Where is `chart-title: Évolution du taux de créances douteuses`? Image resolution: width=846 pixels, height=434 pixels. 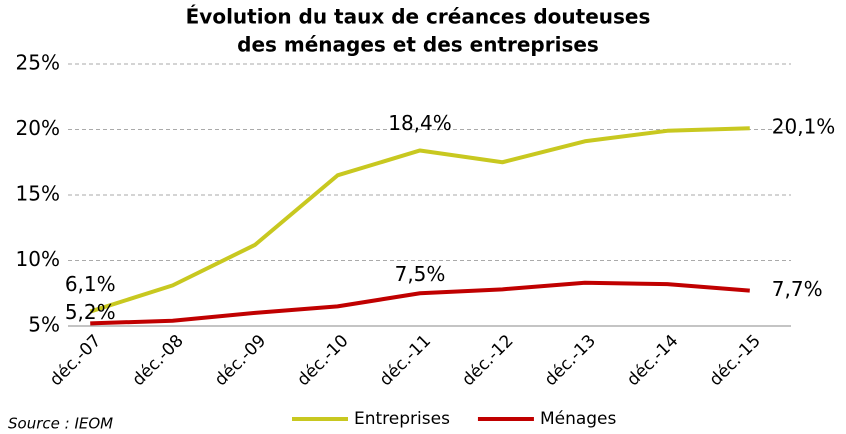 chart-title: Évolution du taux de créances douteuses is located at coordinates (418, 17).